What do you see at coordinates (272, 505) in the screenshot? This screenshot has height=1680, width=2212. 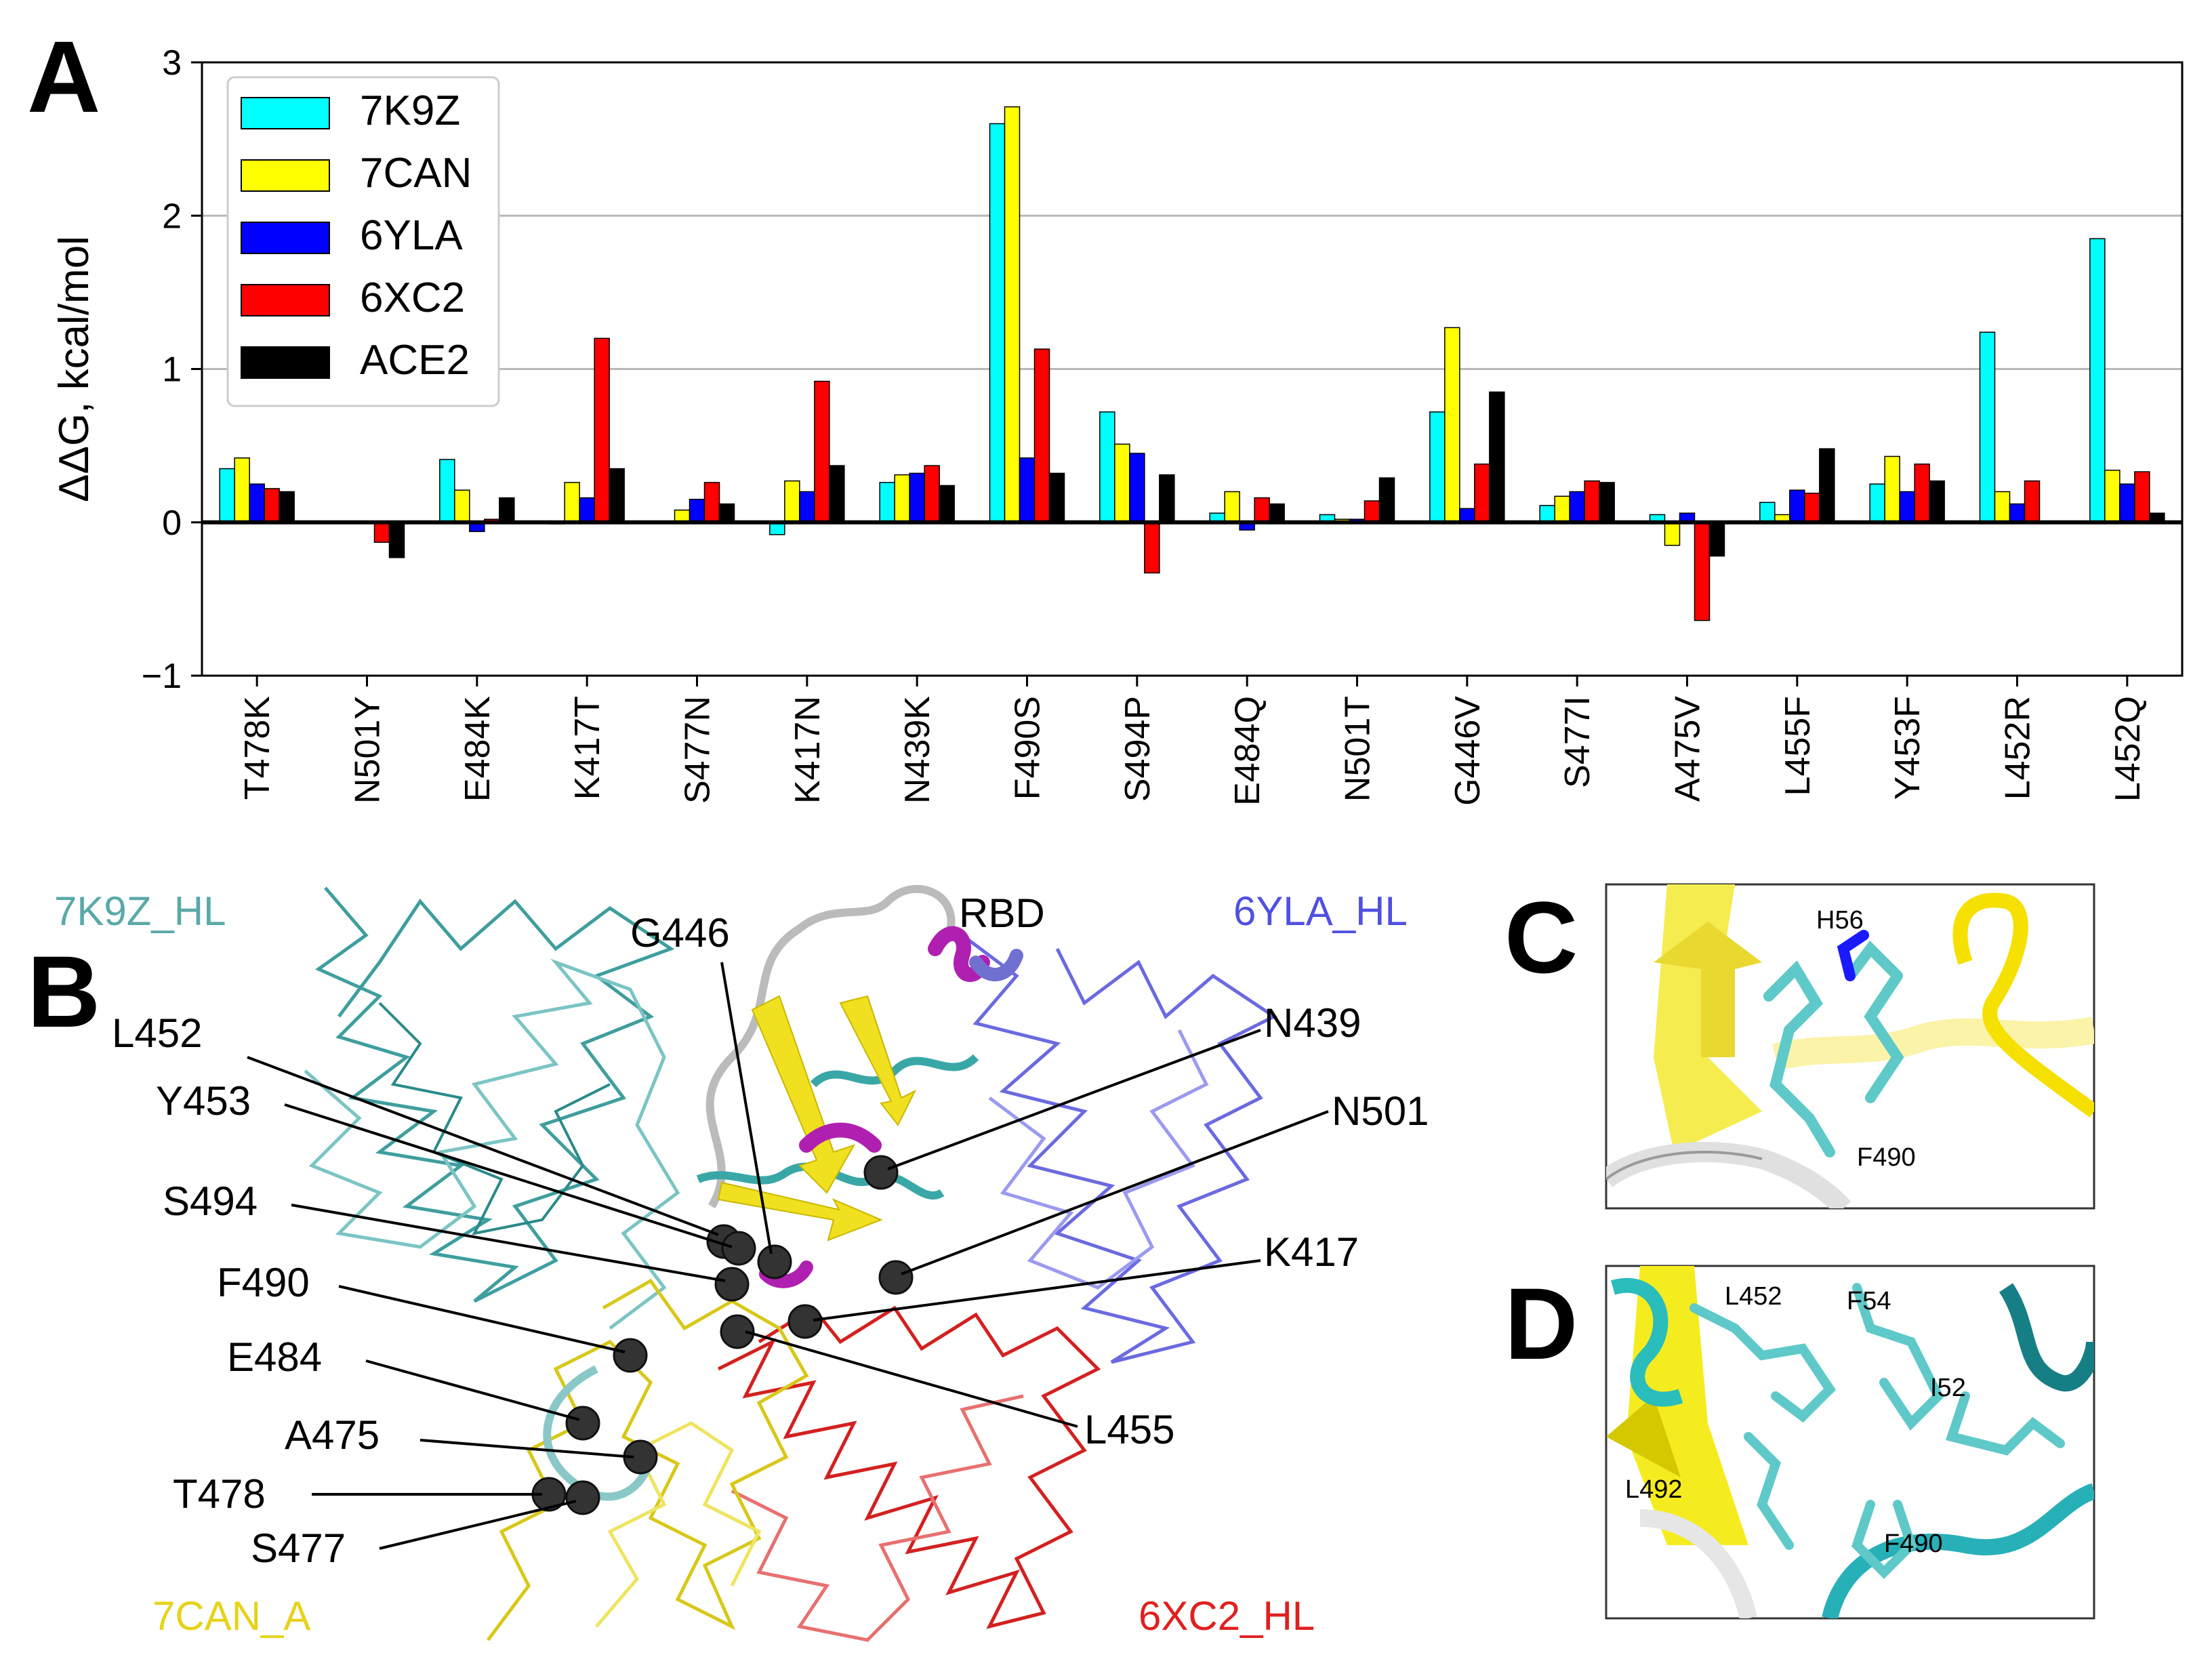 I see `bar-6xc2-t478k` at bounding box center [272, 505].